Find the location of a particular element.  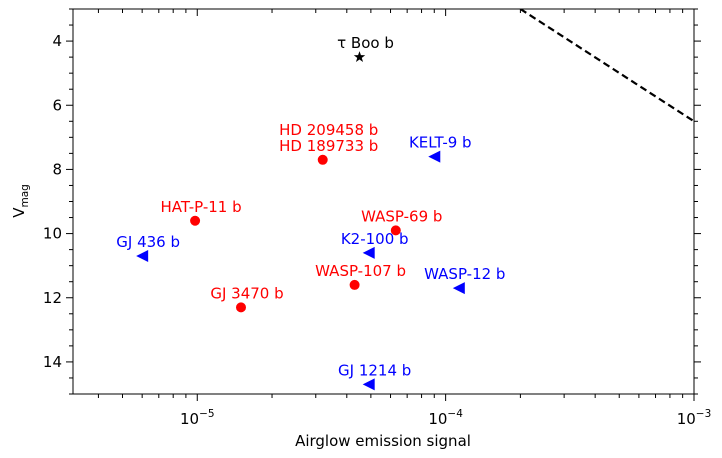

y-axis-label: Vmag is located at coordinates (20, 201).